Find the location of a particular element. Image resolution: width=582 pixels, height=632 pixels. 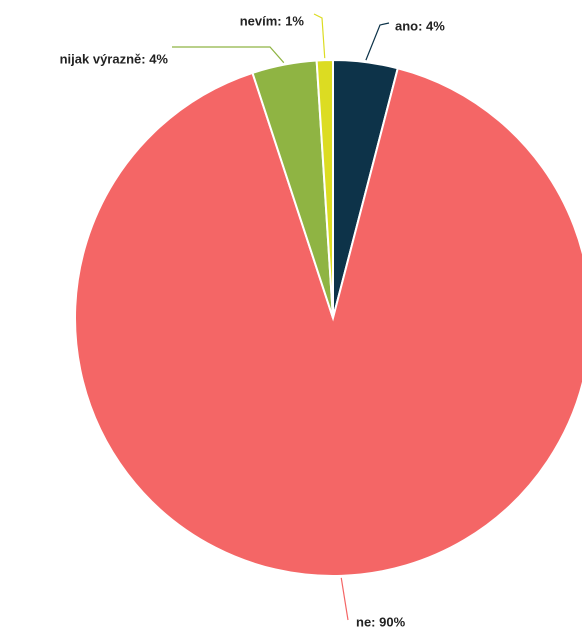

data-label: ano: 4% is located at coordinates (420, 25).